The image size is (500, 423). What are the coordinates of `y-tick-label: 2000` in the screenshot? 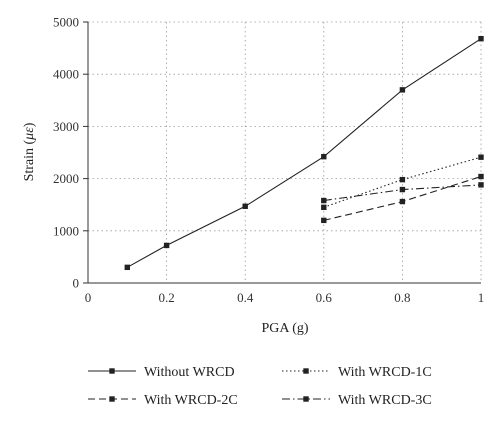 It's located at (66, 178).